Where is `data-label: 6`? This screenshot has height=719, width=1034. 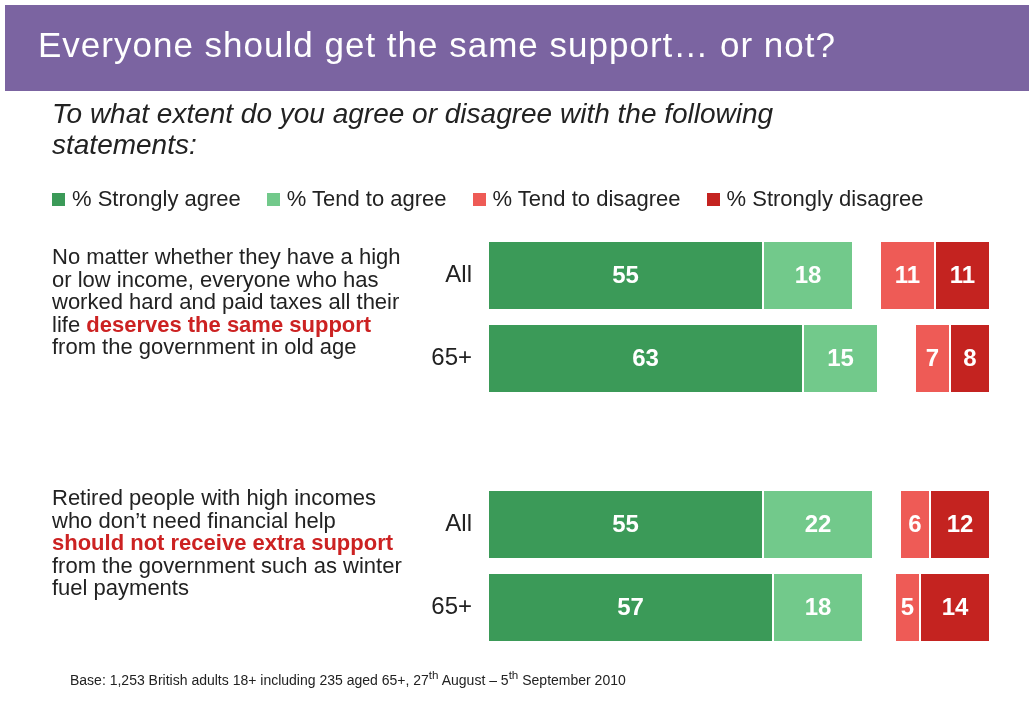
data-label: 6 is located at coordinates (915, 524).